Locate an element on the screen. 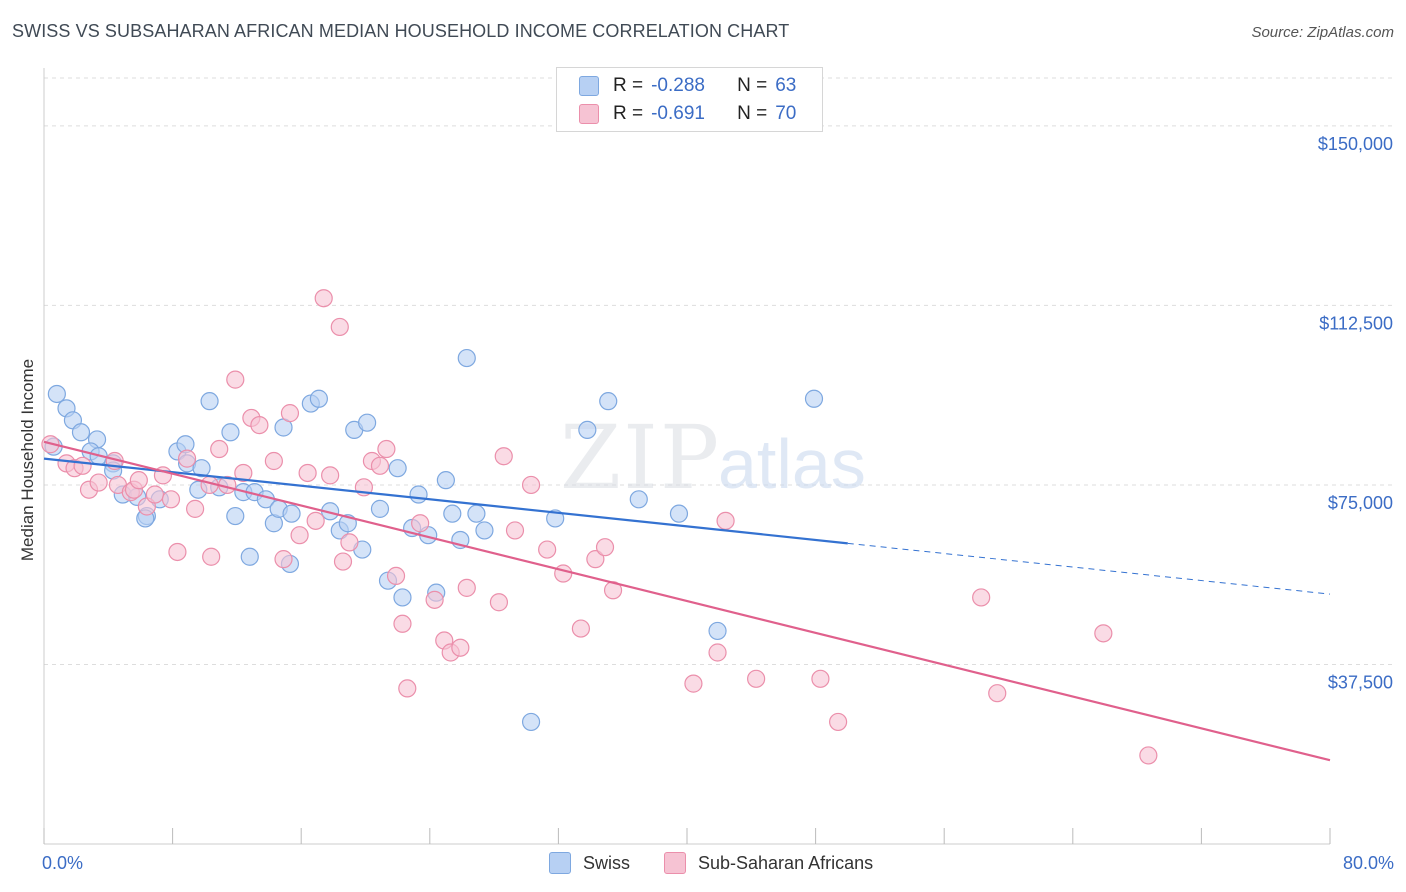 This screenshot has width=1406, height=892. legend-item-ssa: Sub-Saharan Africans is located at coordinates (768, 863).